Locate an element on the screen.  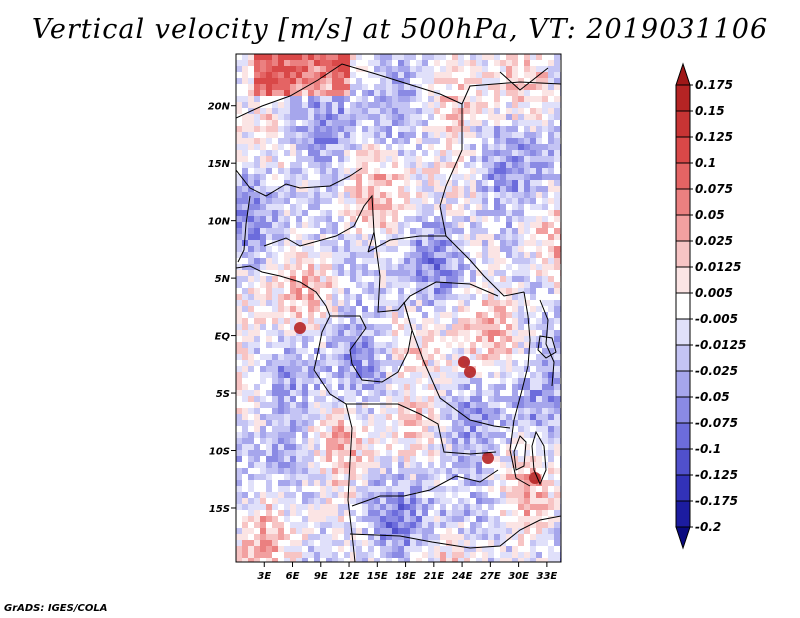
lon-label: 30E is located at coordinates (518, 576).